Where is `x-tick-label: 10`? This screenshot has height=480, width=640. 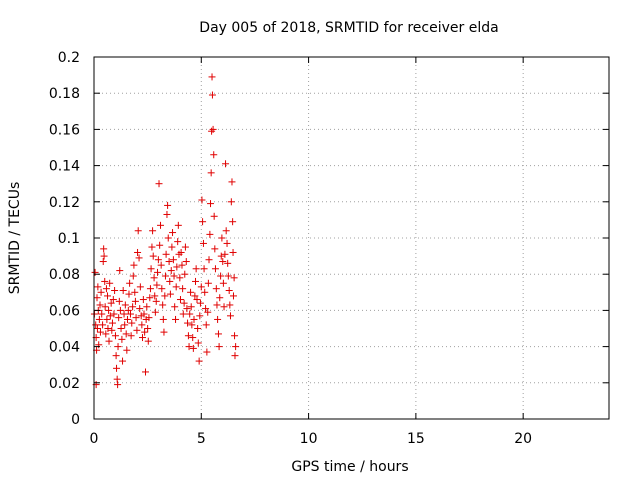 x-tick-label: 10 is located at coordinates (309, 439).